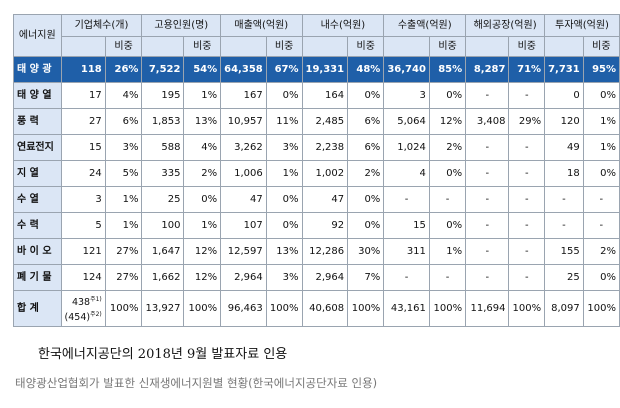  Describe the element at coordinates (37, 277) in the screenshot. I see `row-label: 폐 기 물` at that location.